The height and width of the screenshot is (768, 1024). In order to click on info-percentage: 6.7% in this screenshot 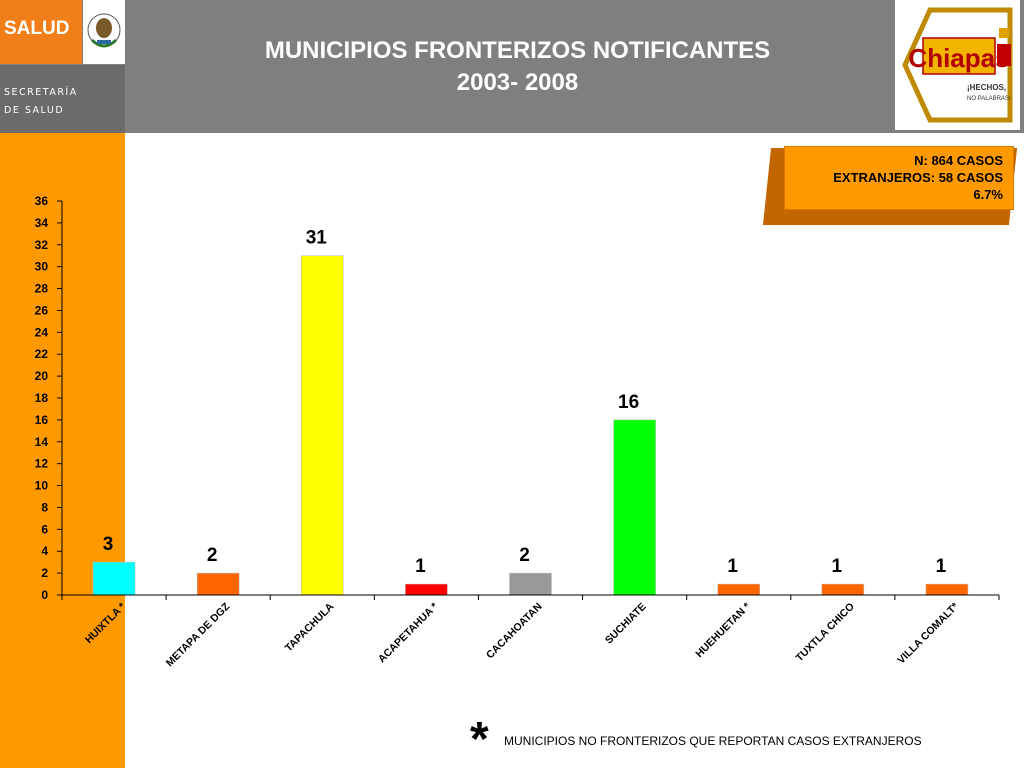, I will do `click(988, 194)`.